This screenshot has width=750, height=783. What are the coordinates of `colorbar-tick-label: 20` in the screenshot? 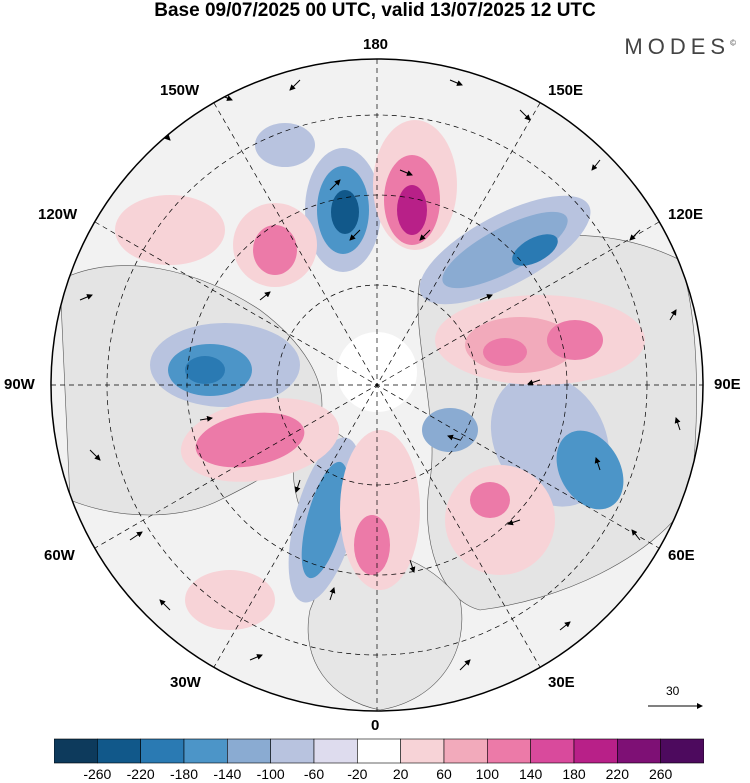 It's located at (400, 774).